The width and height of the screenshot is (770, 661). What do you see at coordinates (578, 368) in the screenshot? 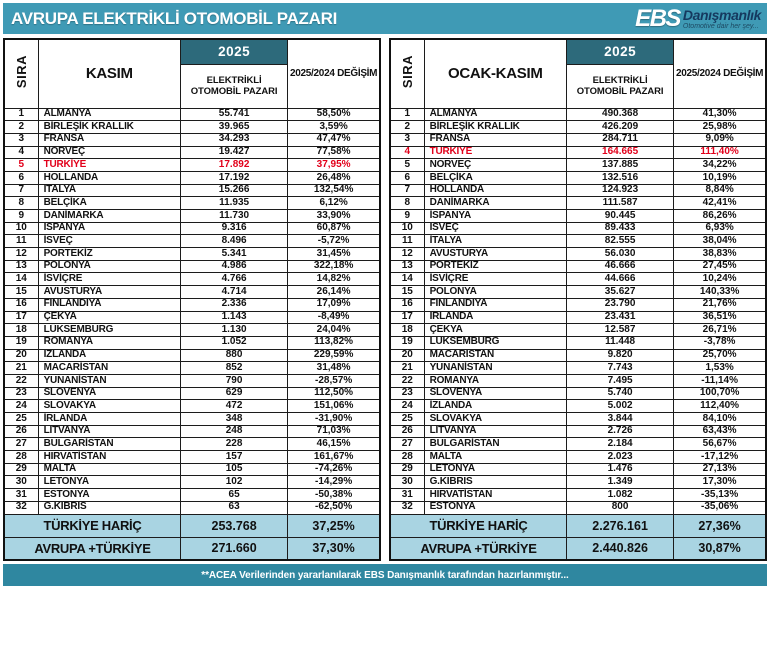
I see `table-row: 21 YUNANİSTAN 7.743 1,53%` at bounding box center [578, 368].